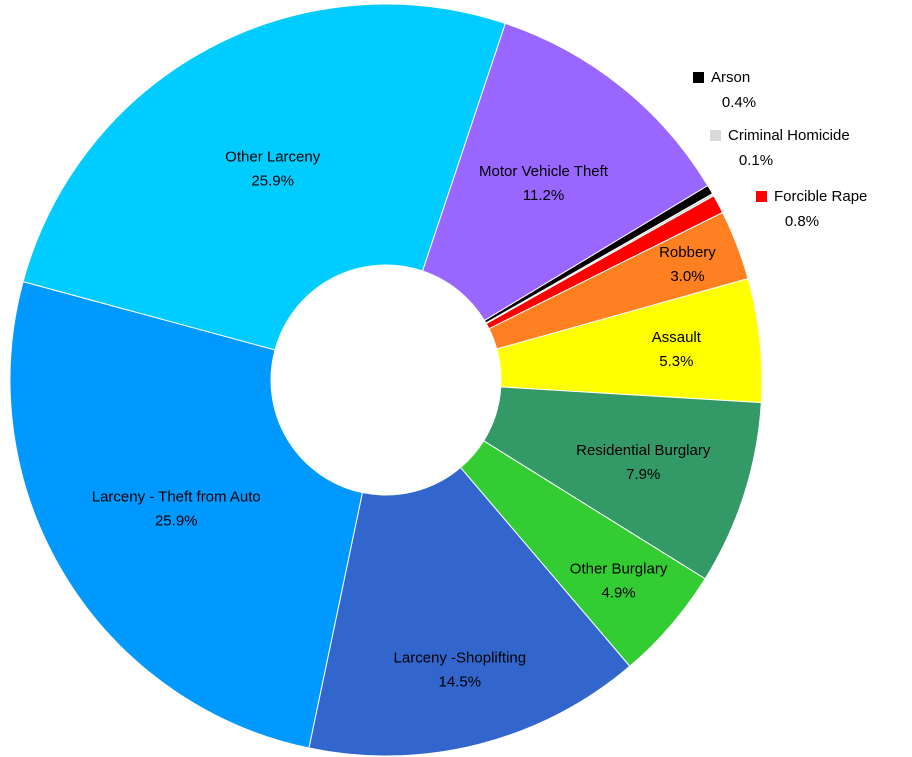 This screenshot has height=757, width=912. I want to click on slice-label: Assault, so click(677, 337).